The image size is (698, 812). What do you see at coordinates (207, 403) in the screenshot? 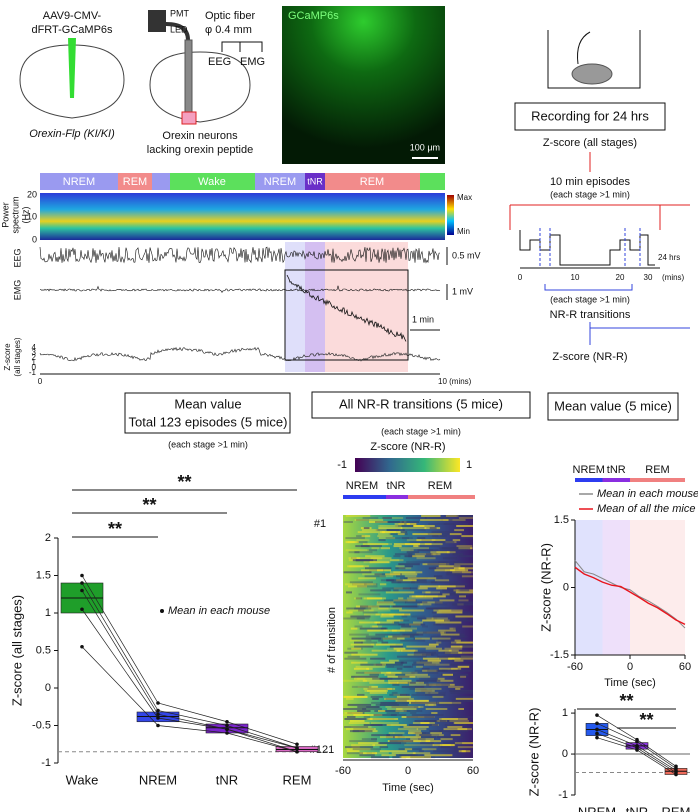
I see `title: Mean value` at bounding box center [207, 403].